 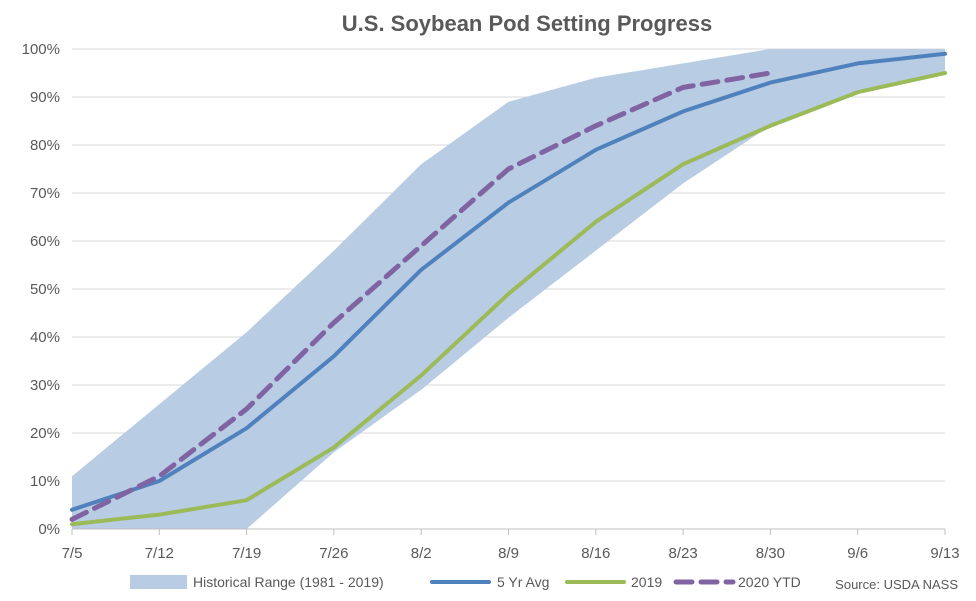 What do you see at coordinates (646, 582) in the screenshot?
I see `legend-label: 2019` at bounding box center [646, 582].